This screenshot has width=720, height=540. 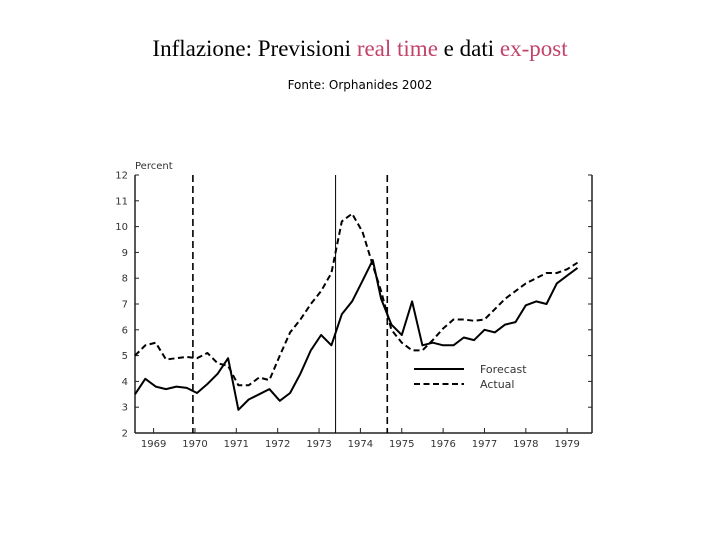 I want to click on x-tick-label: 1969, so click(x=153, y=444).